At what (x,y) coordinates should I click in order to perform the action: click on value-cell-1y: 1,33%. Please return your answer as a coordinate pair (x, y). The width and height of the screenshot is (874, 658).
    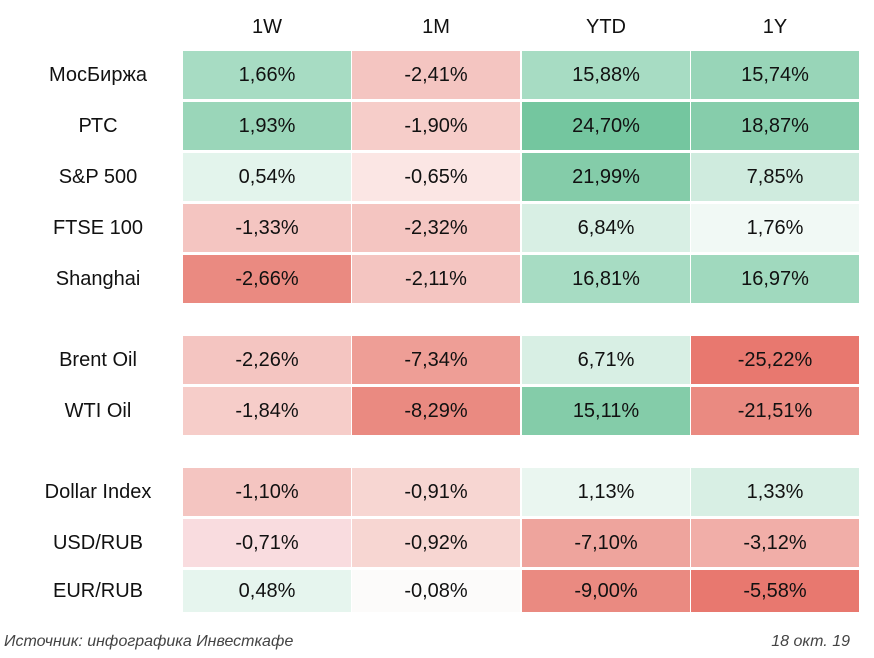
    Looking at the image, I should click on (775, 492).